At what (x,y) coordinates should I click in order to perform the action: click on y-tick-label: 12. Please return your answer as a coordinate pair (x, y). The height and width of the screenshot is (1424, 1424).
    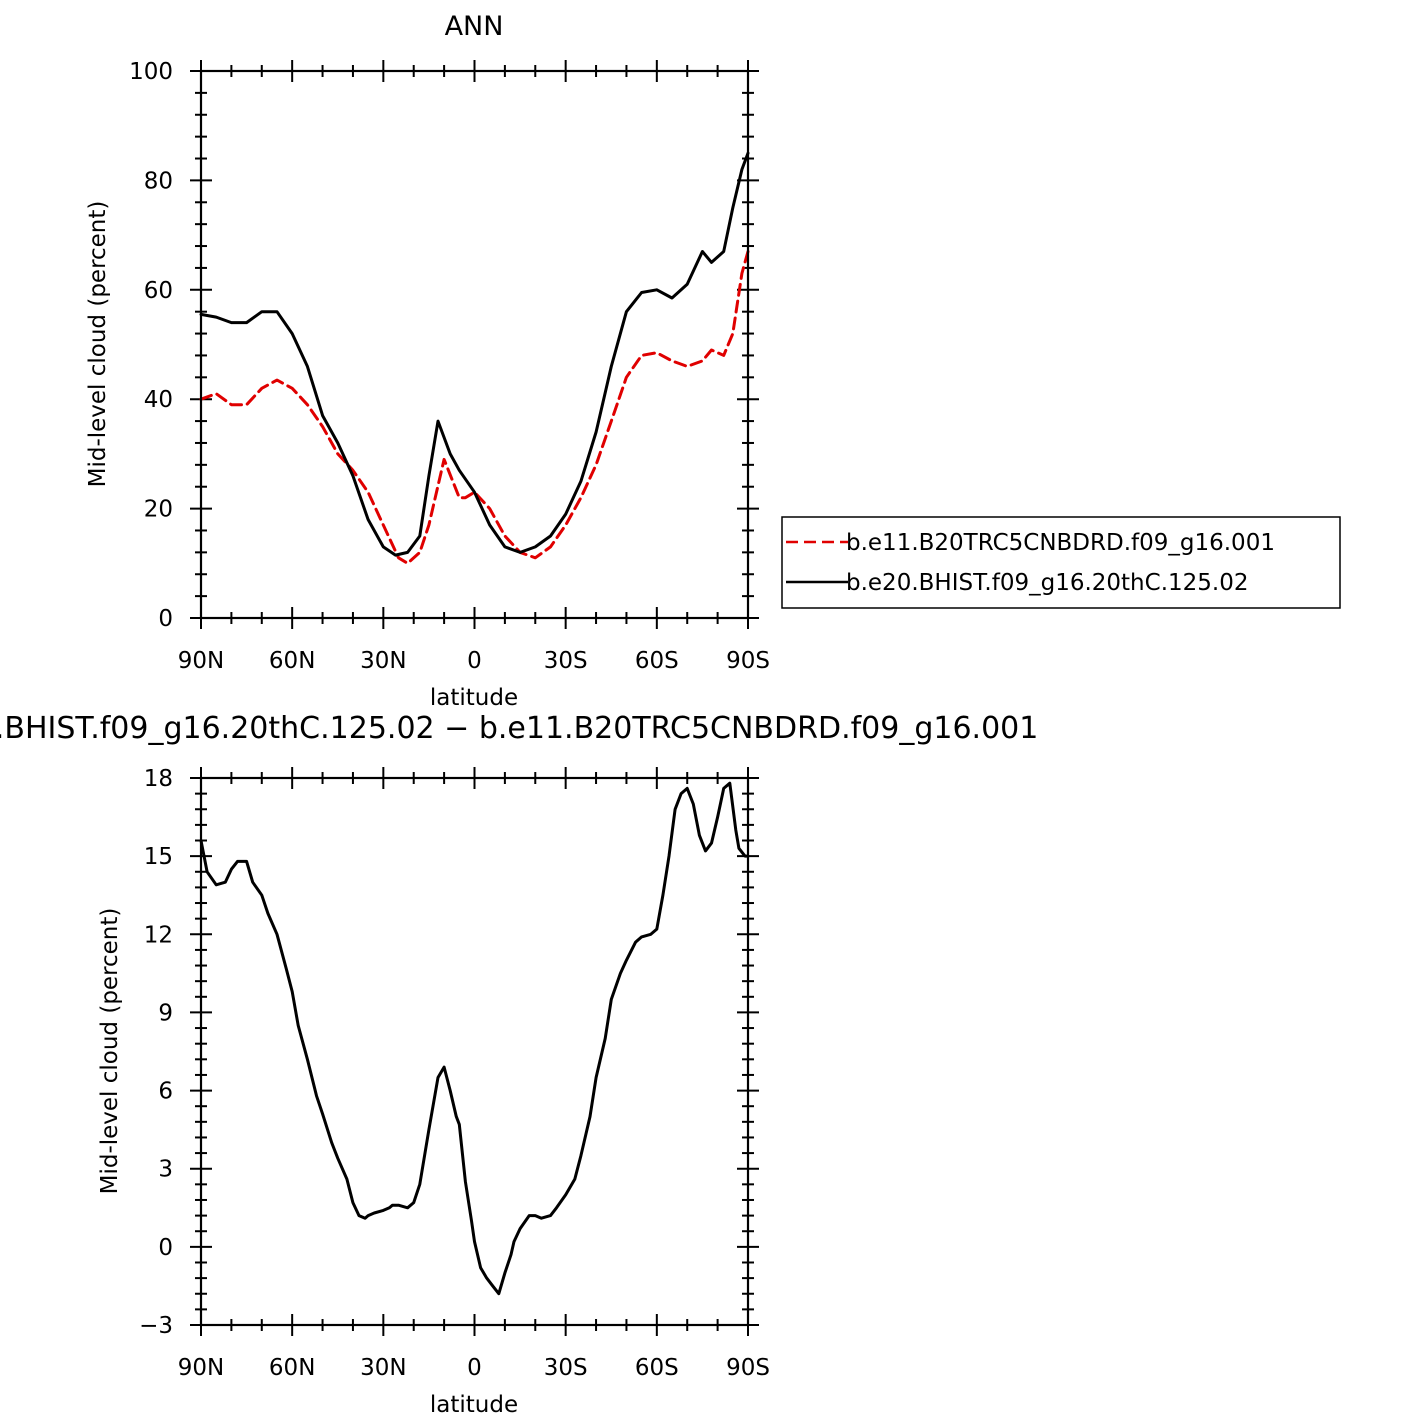
    Looking at the image, I should click on (158, 935).